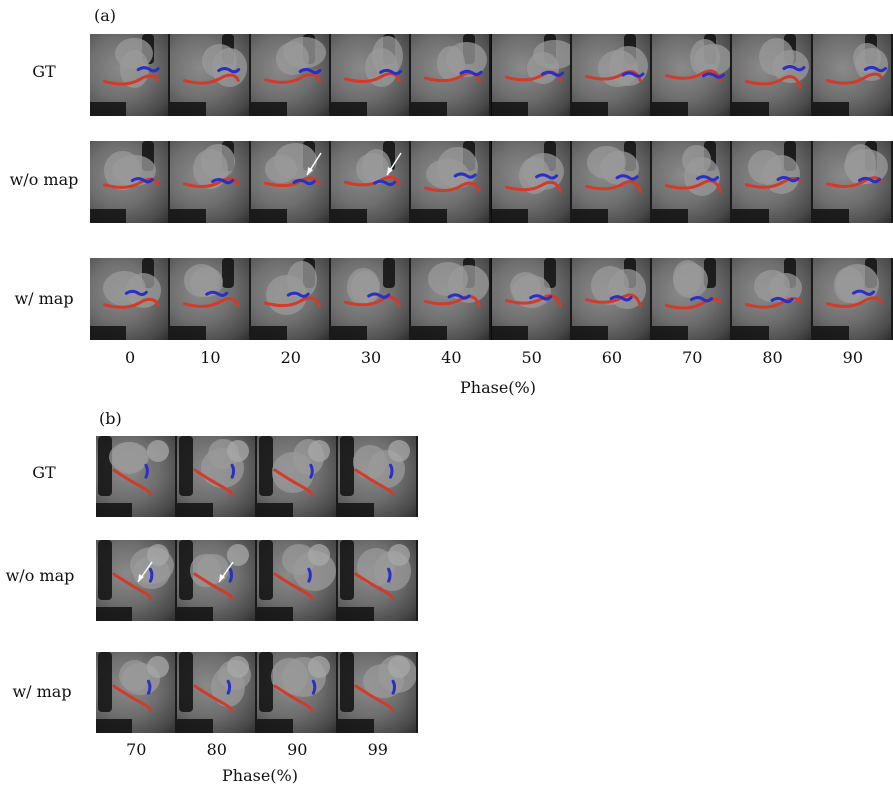  I want to click on row-label-gt: GT, so click(44, 71).